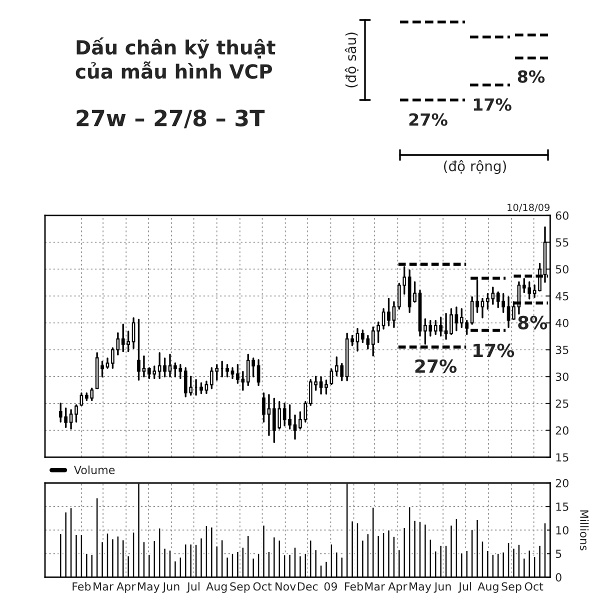 The height and width of the screenshot is (600, 600). I want to click on x-tick-label: Dec, so click(308, 586).